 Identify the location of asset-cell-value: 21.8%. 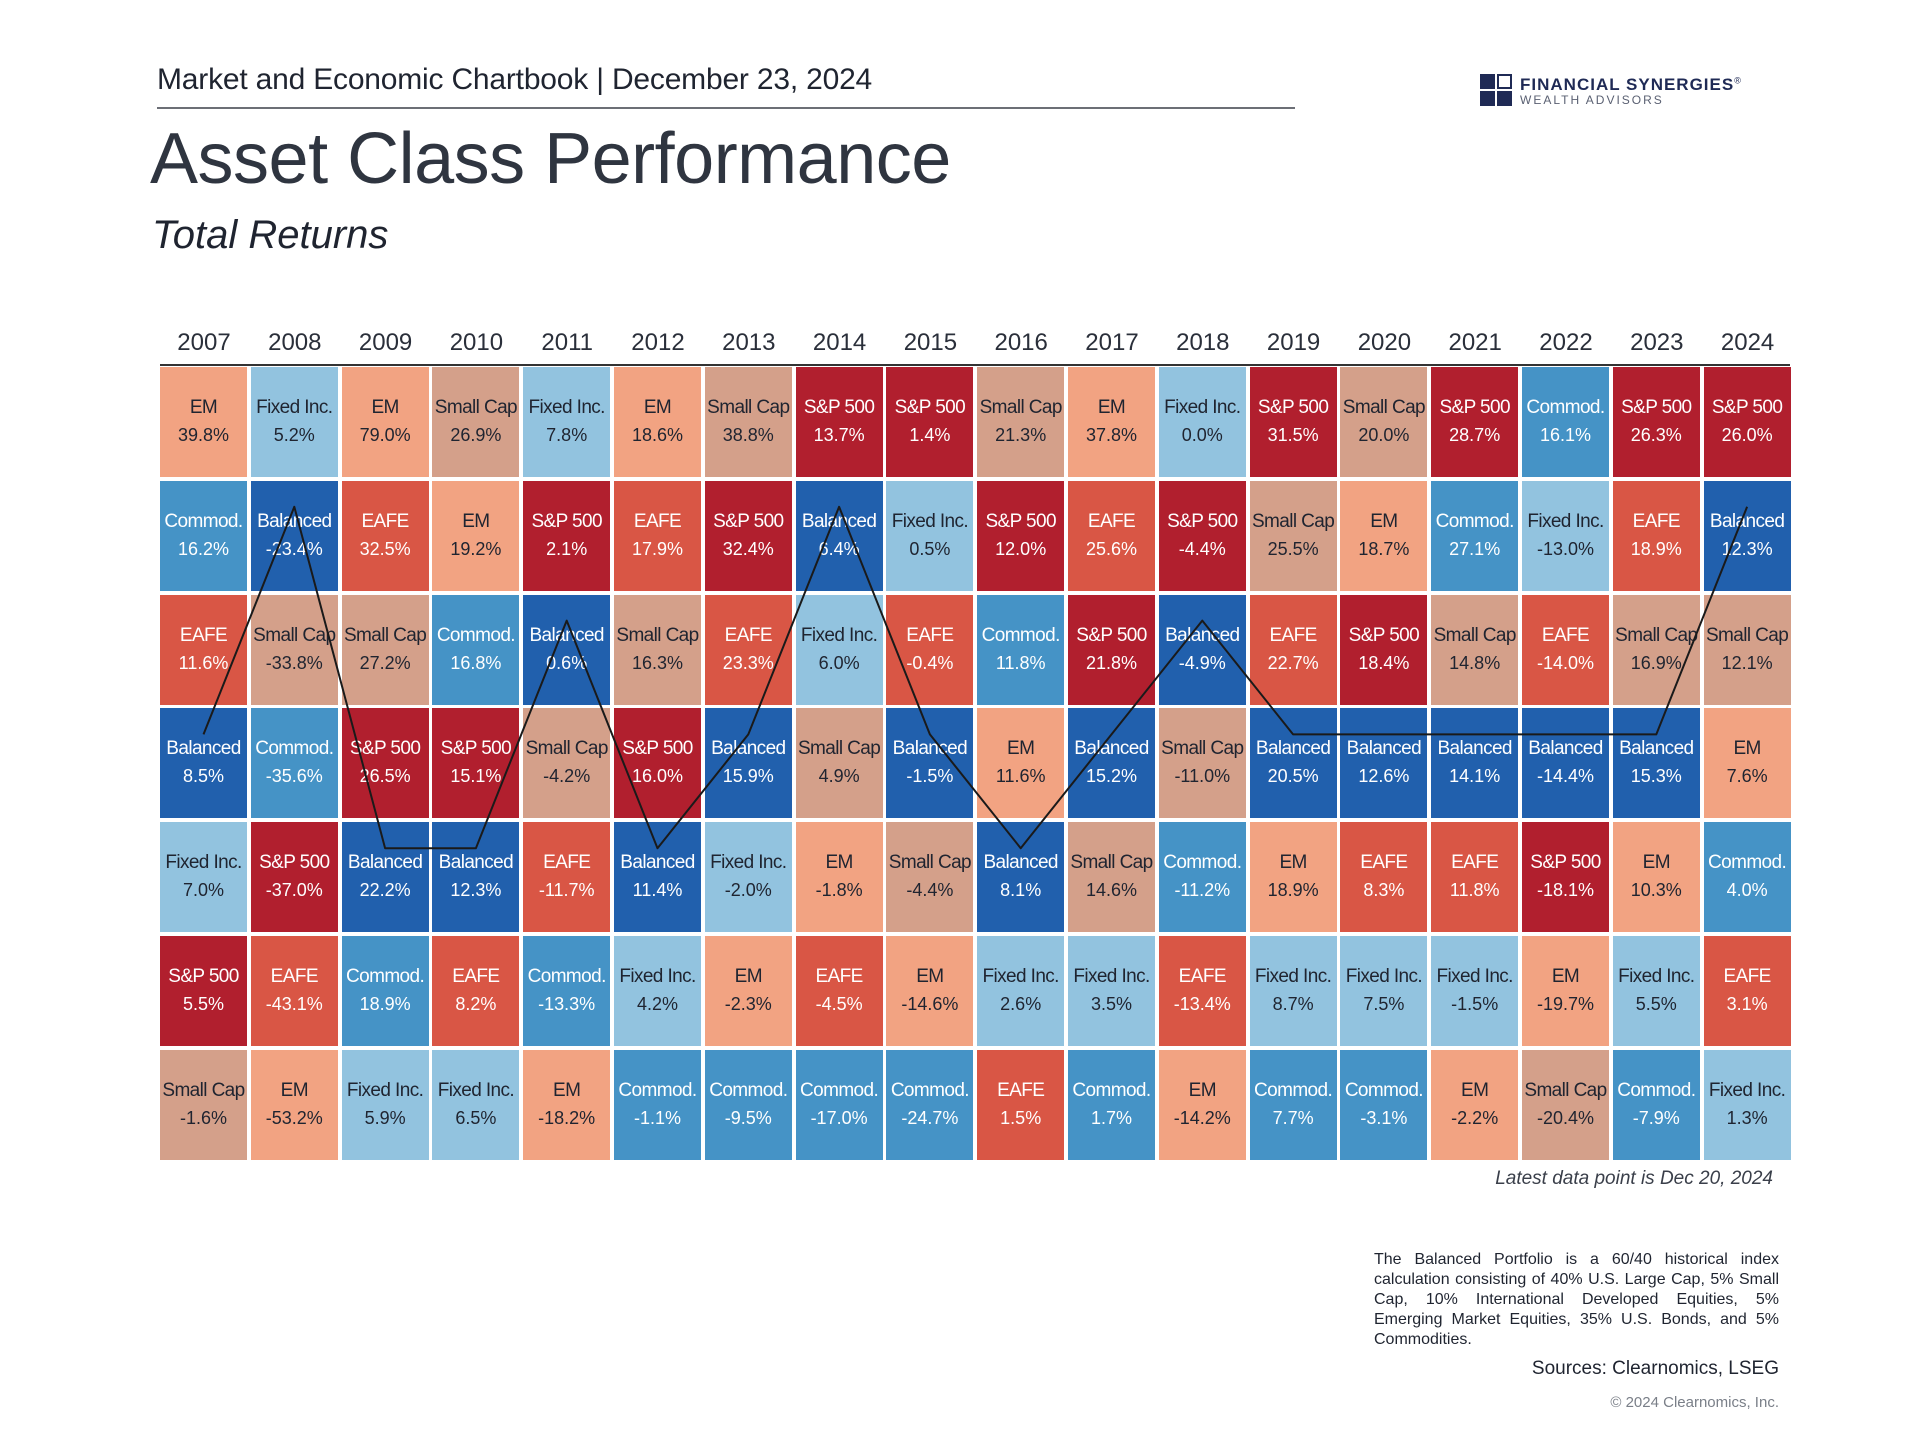
(1111, 662).